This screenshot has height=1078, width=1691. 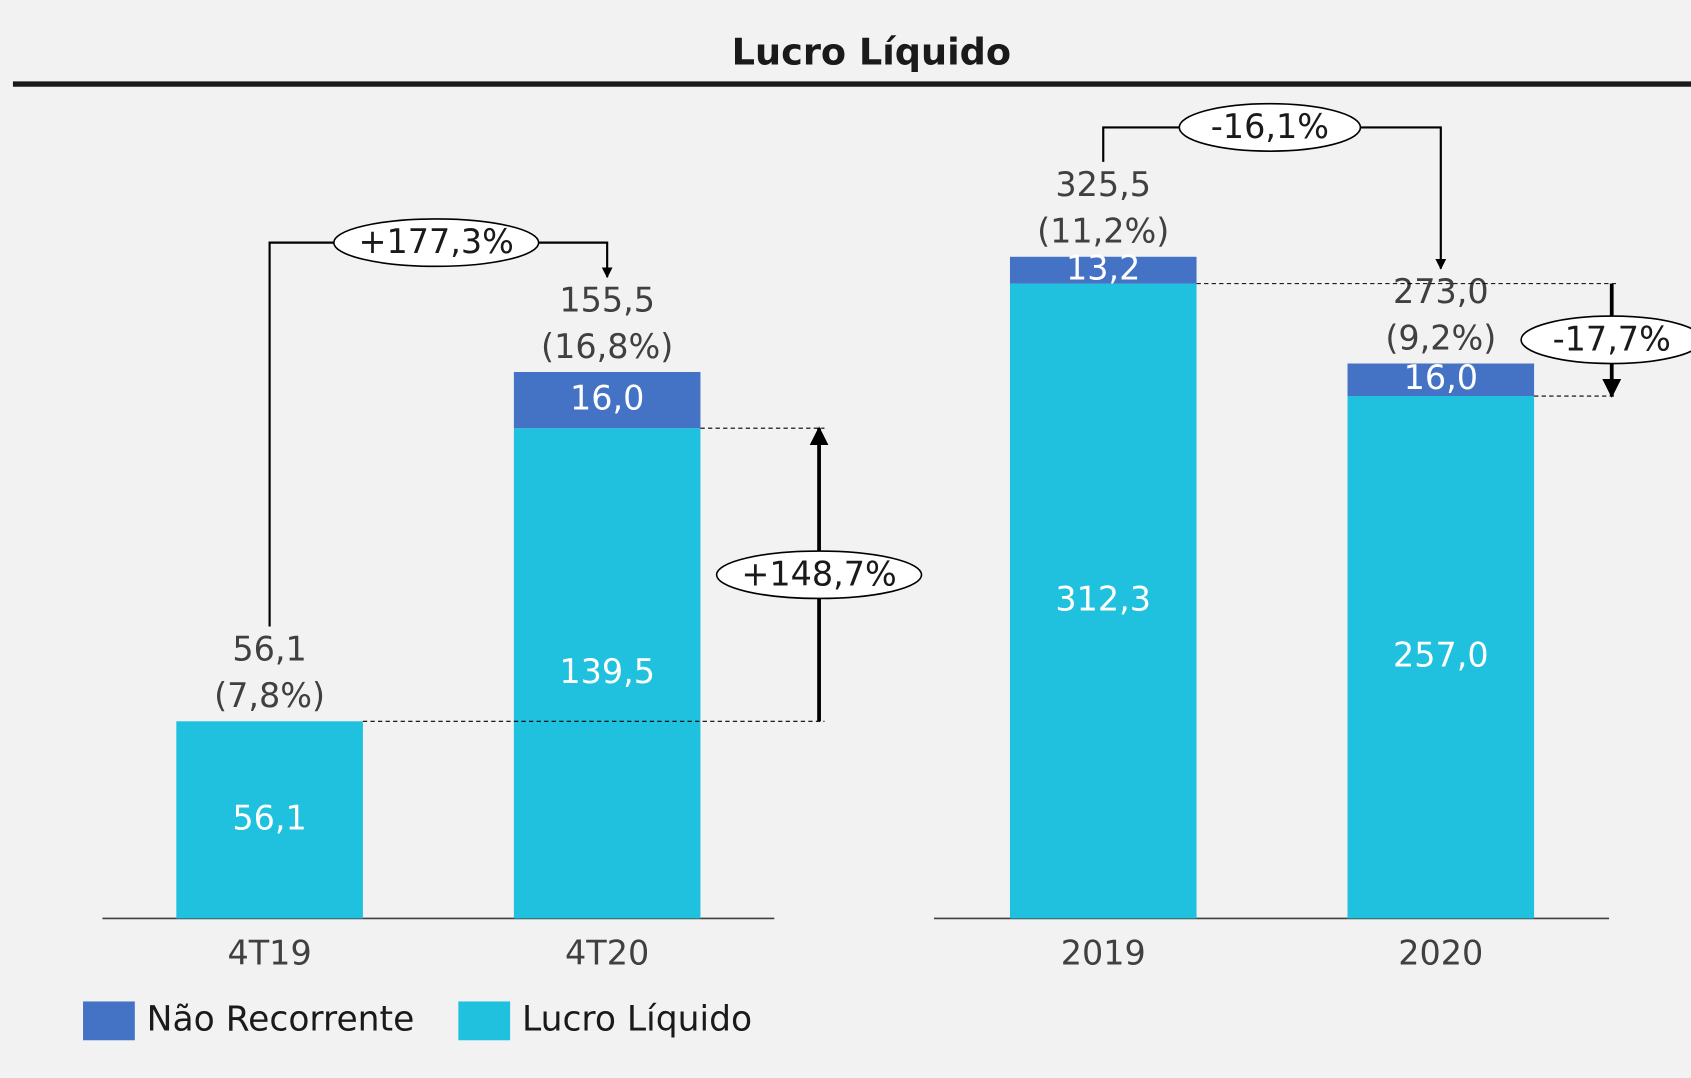 What do you see at coordinates (871, 51) in the screenshot?
I see `chart-title: Lucro Líquido` at bounding box center [871, 51].